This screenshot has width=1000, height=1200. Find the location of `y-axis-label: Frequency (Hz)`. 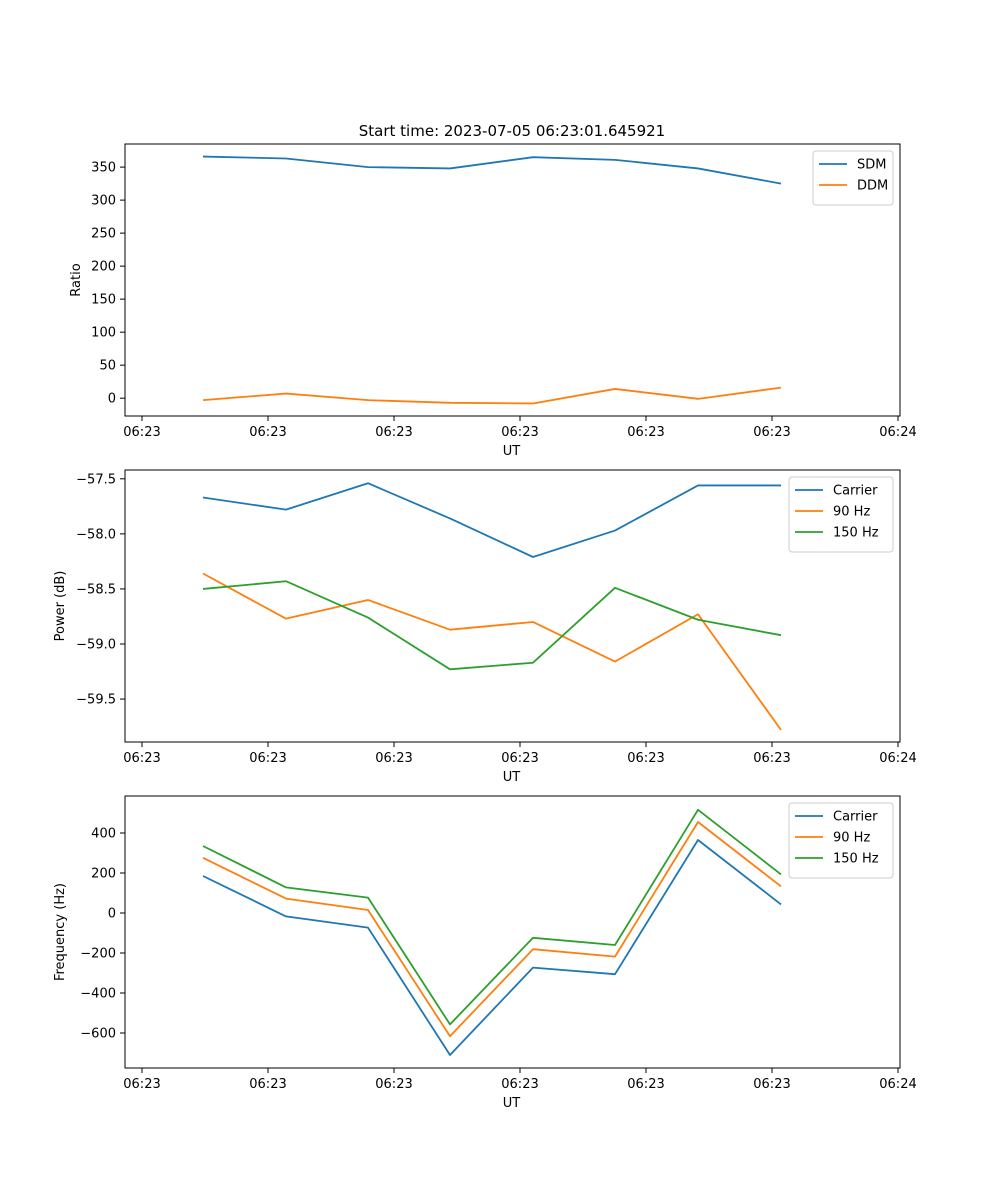

y-axis-label: Frequency (Hz) is located at coordinates (60, 932).